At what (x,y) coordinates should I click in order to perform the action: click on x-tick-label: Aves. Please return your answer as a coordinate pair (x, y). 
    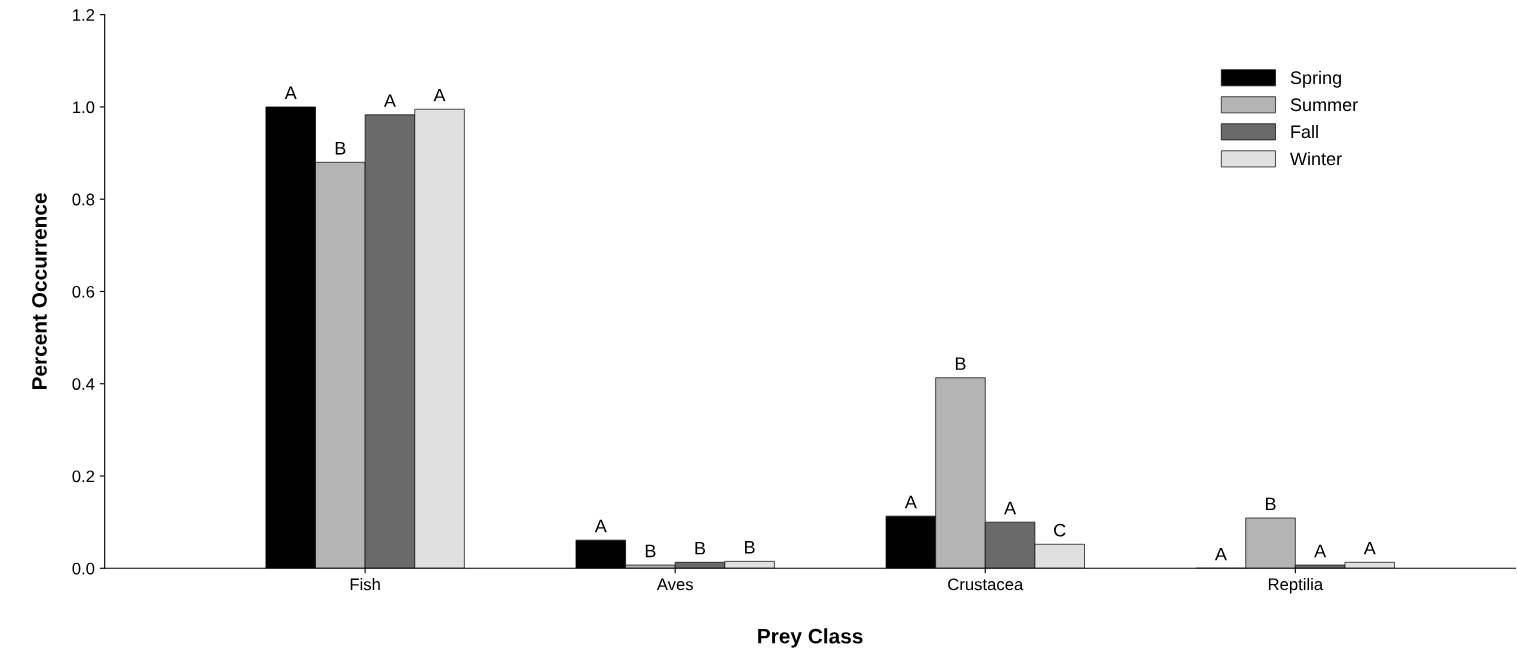
    Looking at the image, I should click on (674, 584).